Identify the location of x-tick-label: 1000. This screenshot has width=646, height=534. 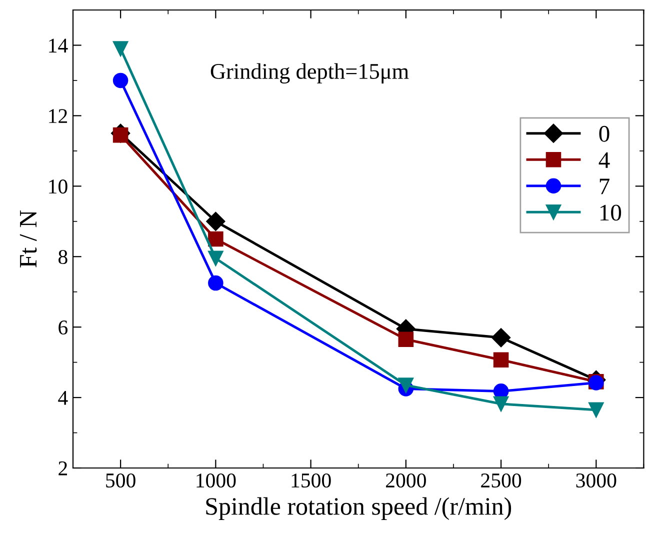
(216, 480).